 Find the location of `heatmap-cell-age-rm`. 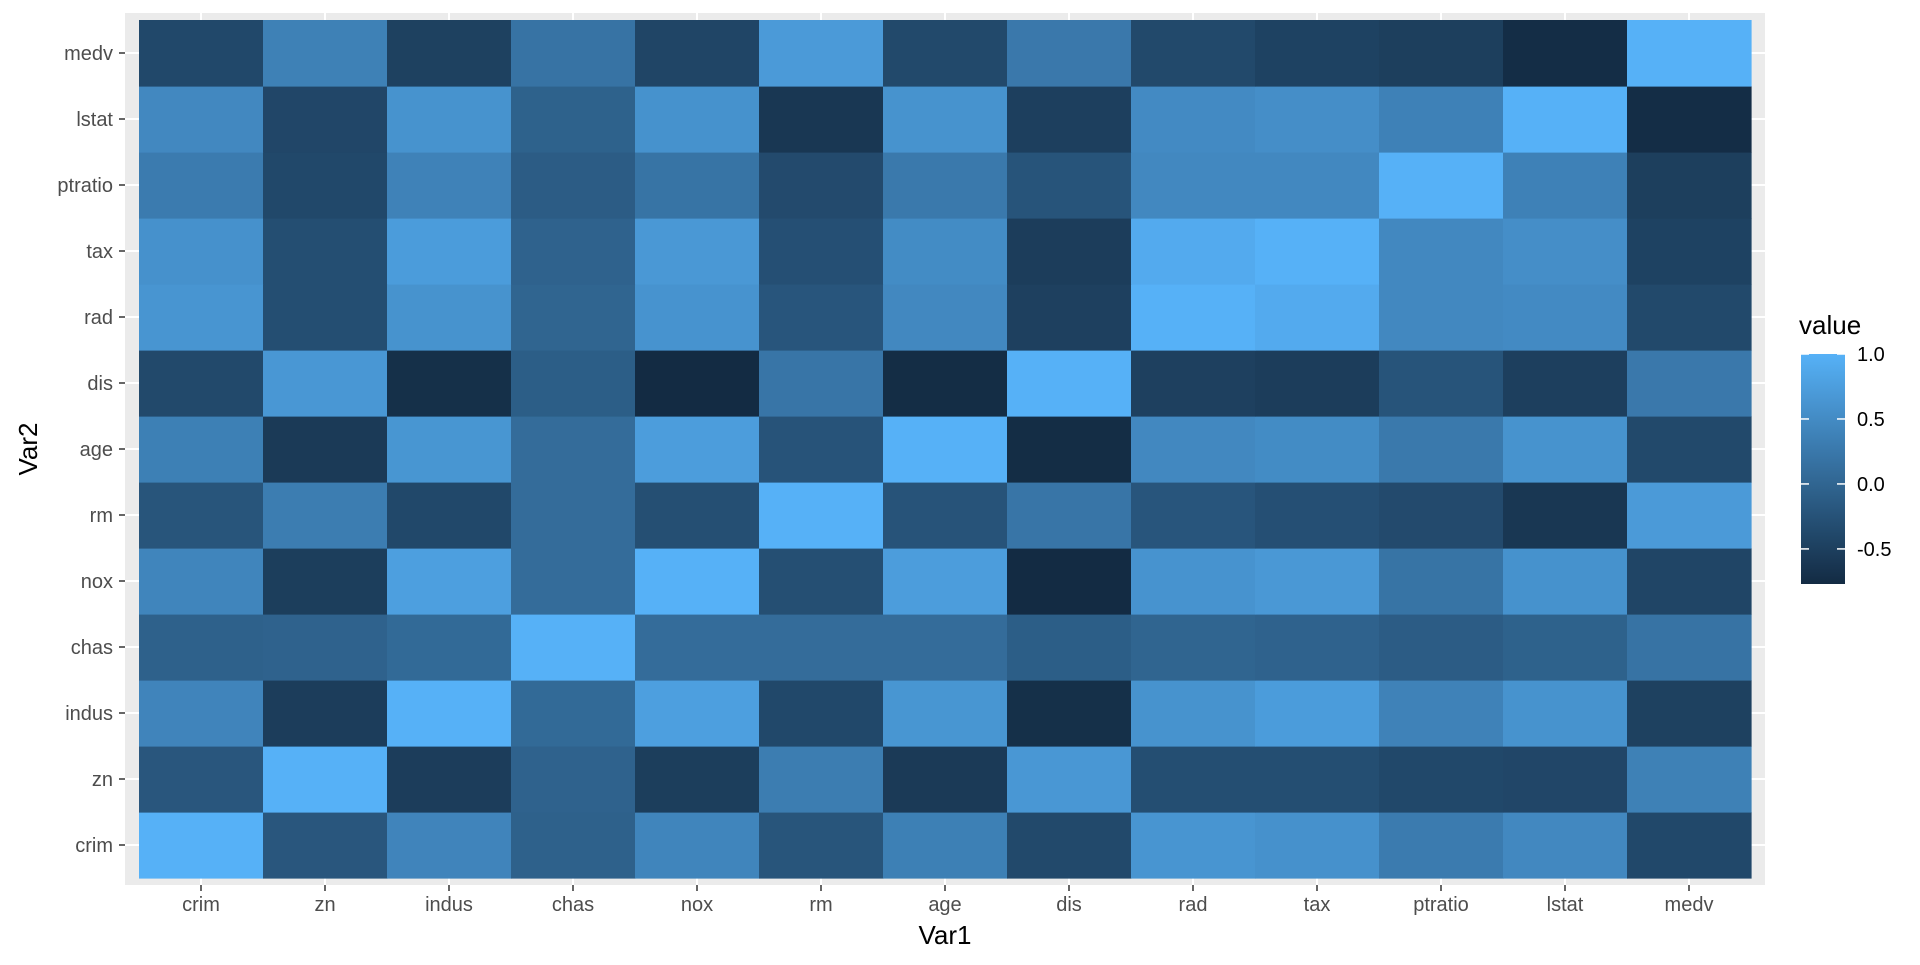

heatmap-cell-age-rm is located at coordinates (945, 515).